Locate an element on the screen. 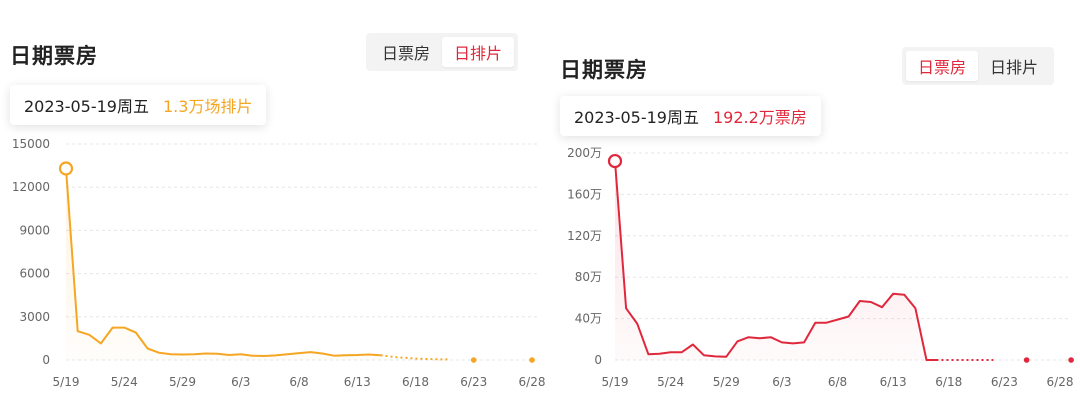 The width and height of the screenshot is (1080, 402). y-tick-label: 9000 is located at coordinates (34, 230).